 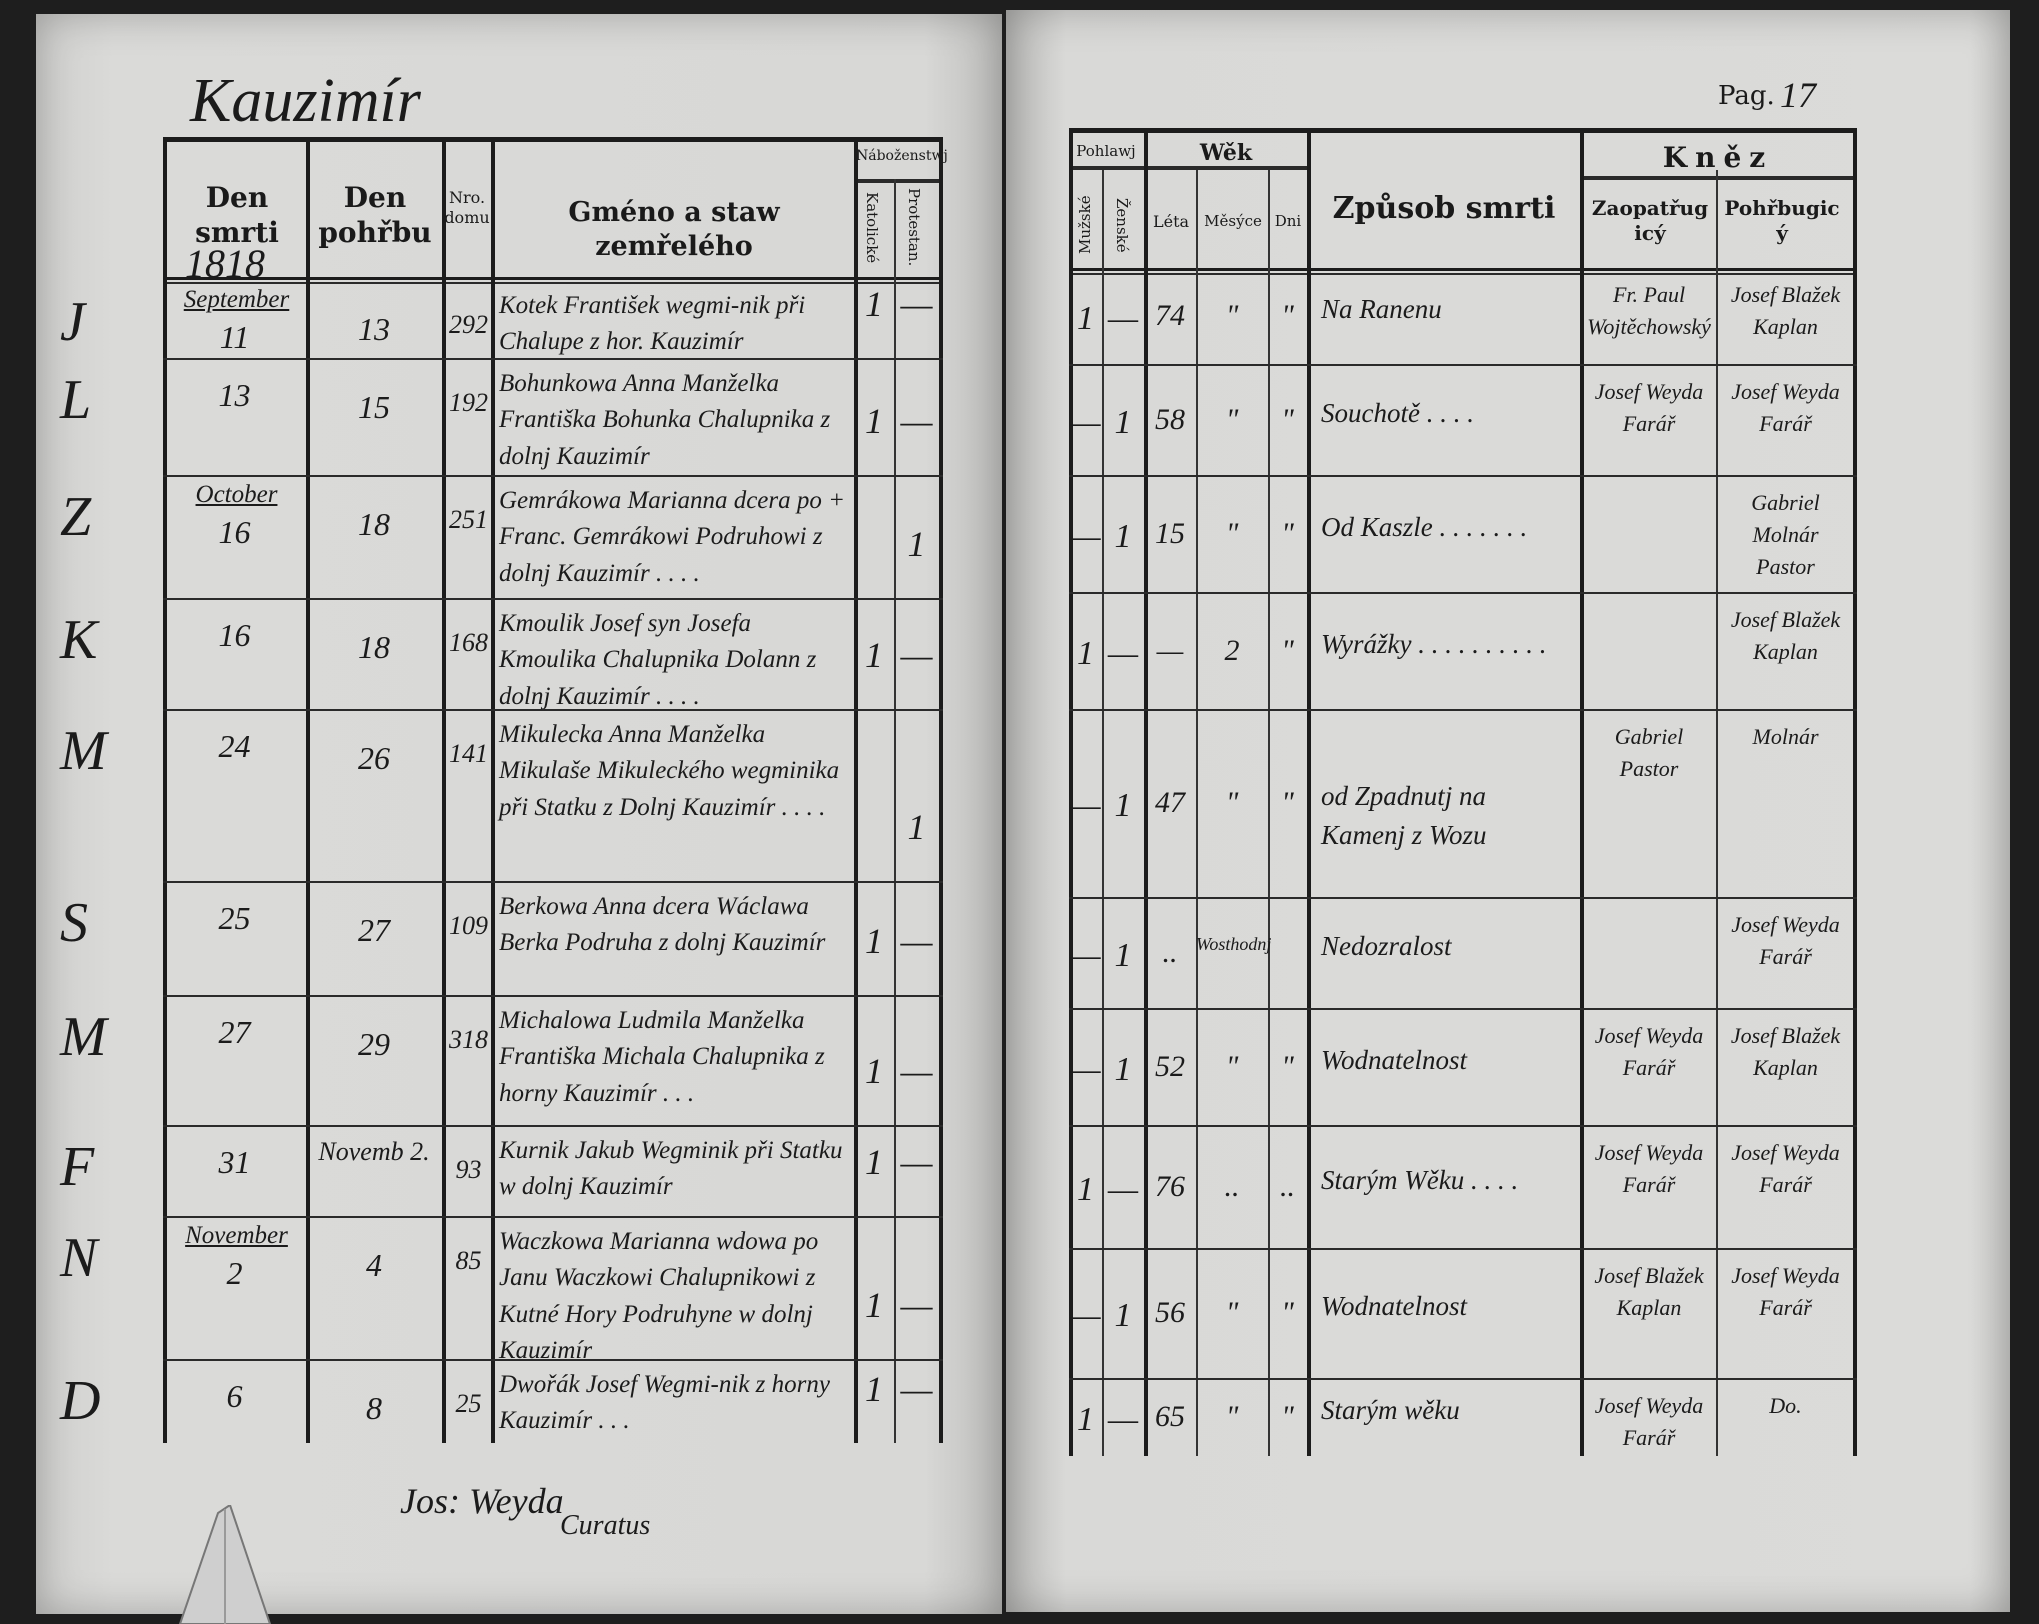 What do you see at coordinates (1170, 802) in the screenshot?
I see `age-years: 47` at bounding box center [1170, 802].